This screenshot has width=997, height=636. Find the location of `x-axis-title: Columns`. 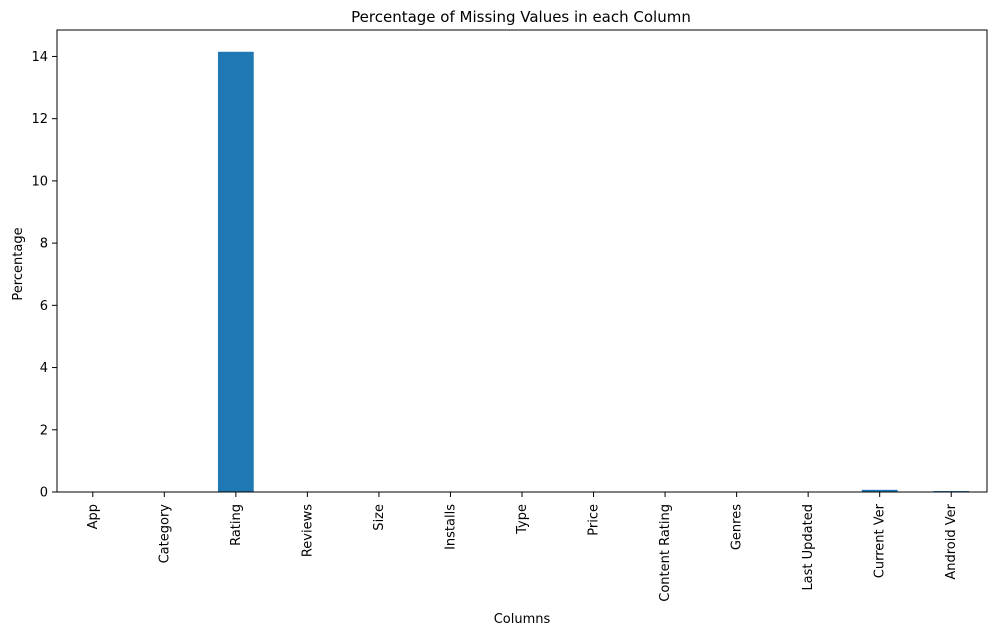

x-axis-title: Columns is located at coordinates (522, 619).